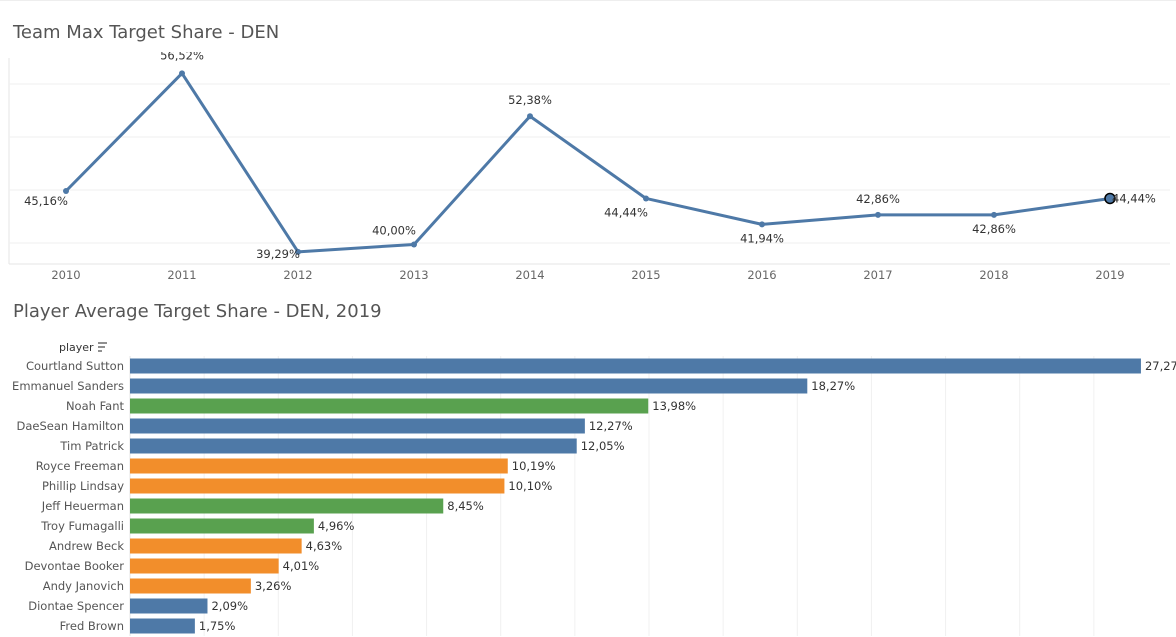  What do you see at coordinates (181, 275) in the screenshot?
I see `x-tick-label: 2011` at bounding box center [181, 275].